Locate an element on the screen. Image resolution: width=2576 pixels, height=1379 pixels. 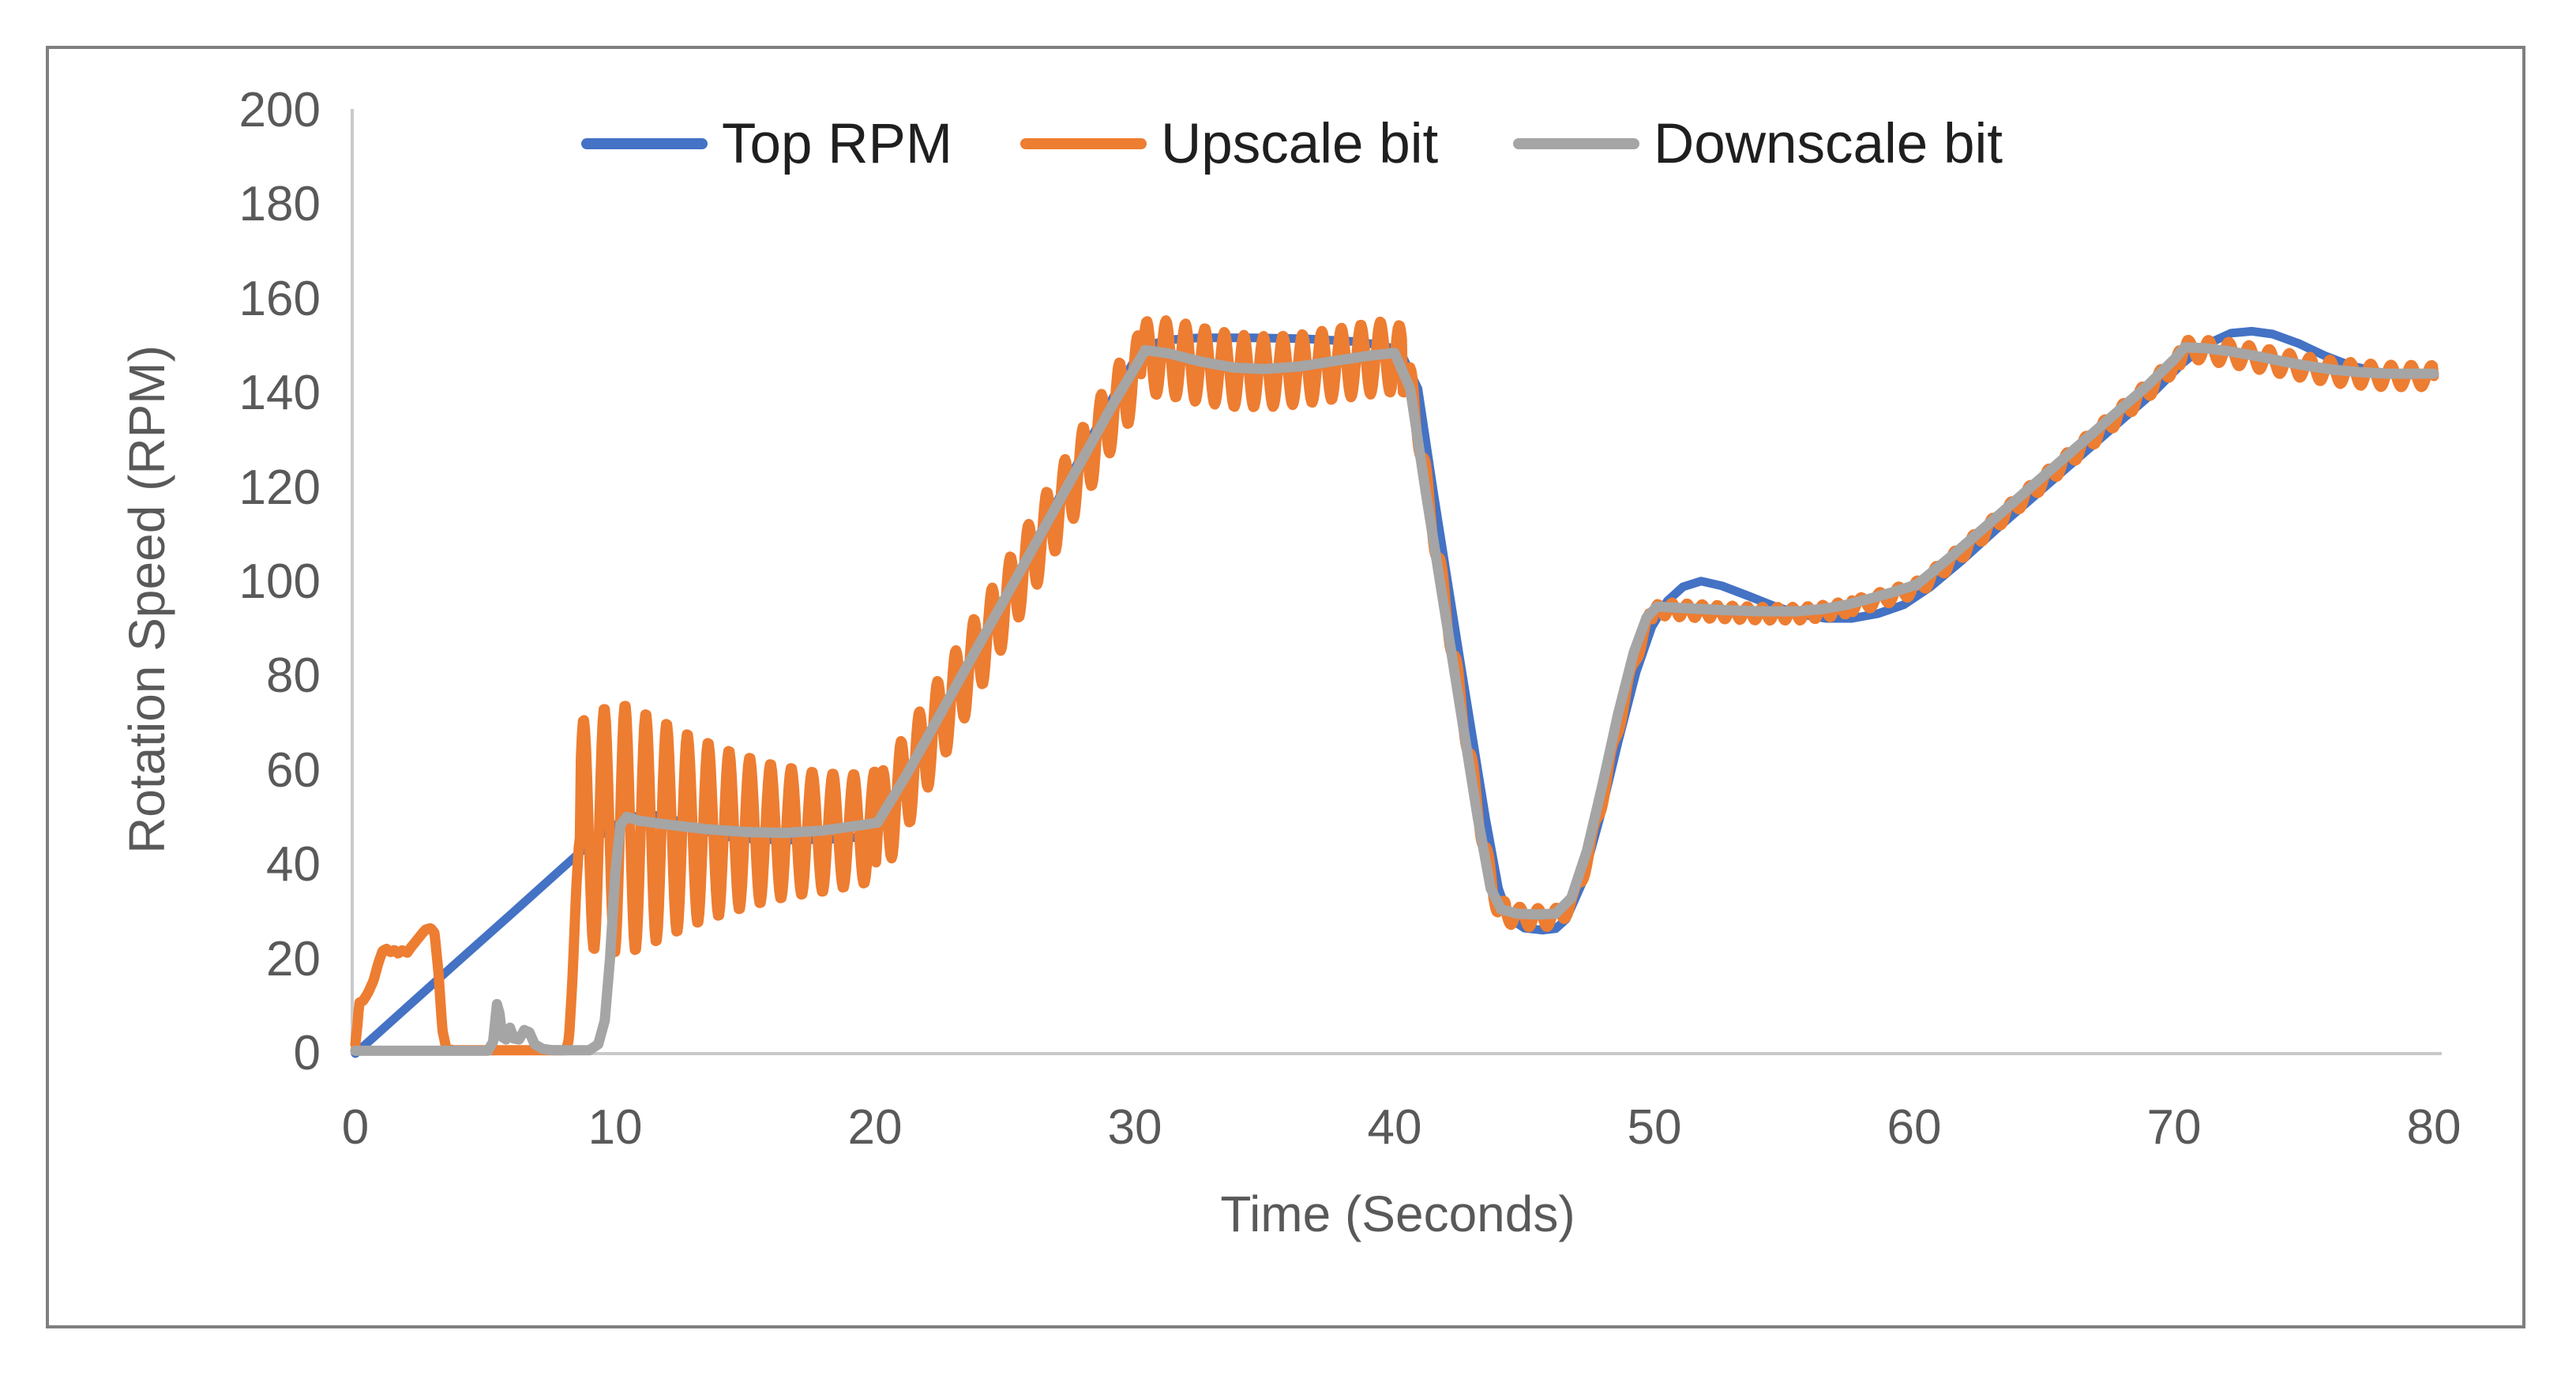
x-tick-label: 50 is located at coordinates (1654, 1127).